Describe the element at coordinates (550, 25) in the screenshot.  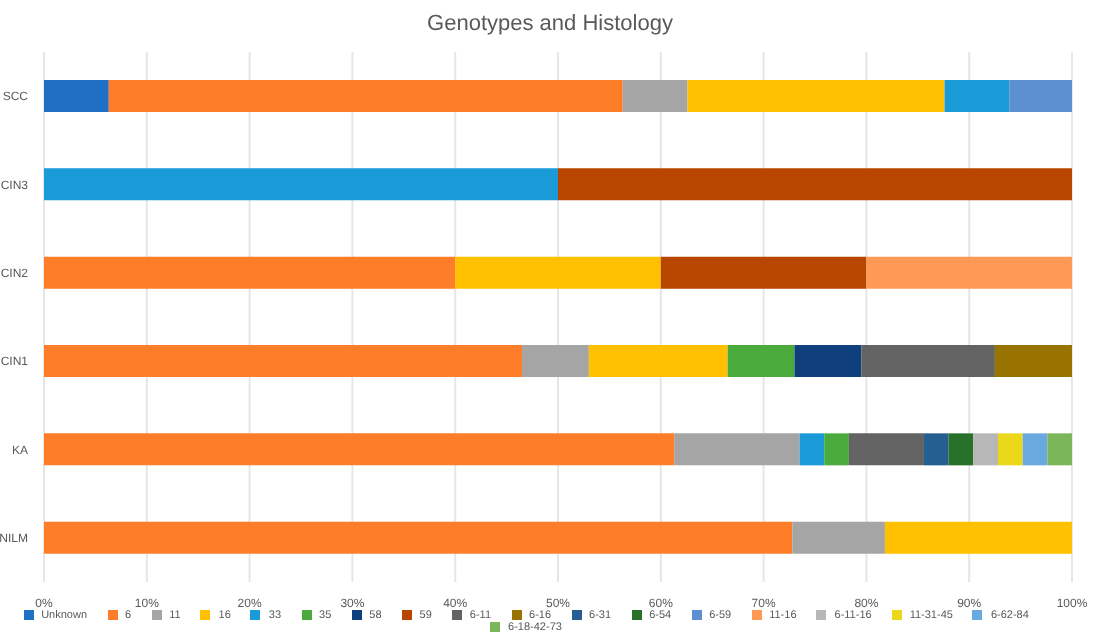
I see `chart-title: Genotypes and Histology` at that location.